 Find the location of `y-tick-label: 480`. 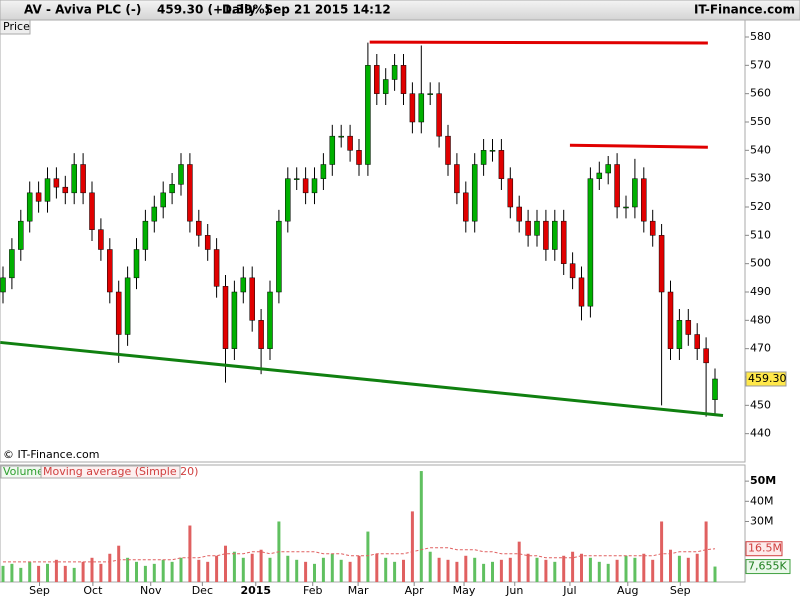

y-tick-label: 480 is located at coordinates (760, 319).